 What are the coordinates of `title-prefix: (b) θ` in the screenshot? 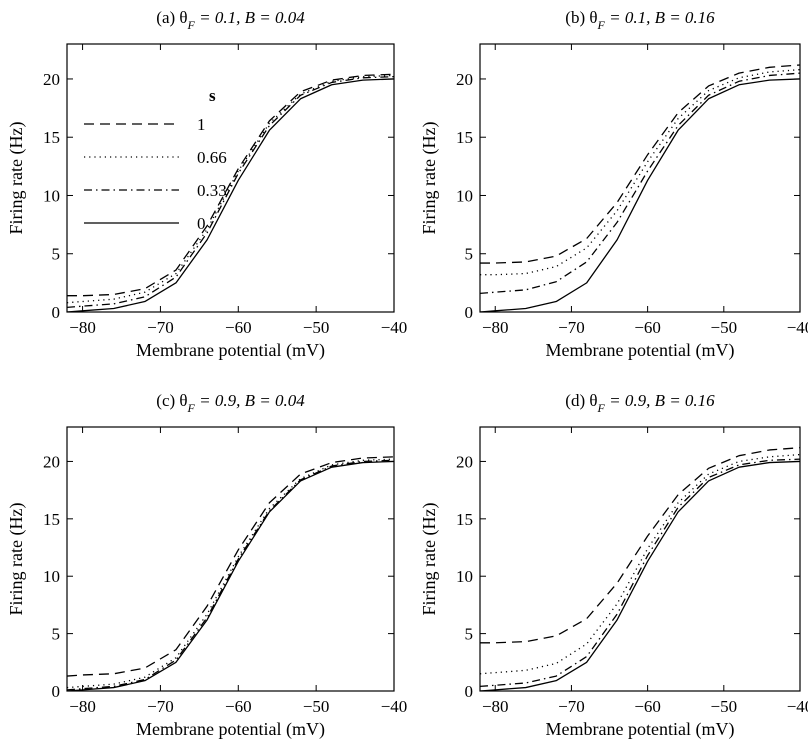 It's located at (581, 17).